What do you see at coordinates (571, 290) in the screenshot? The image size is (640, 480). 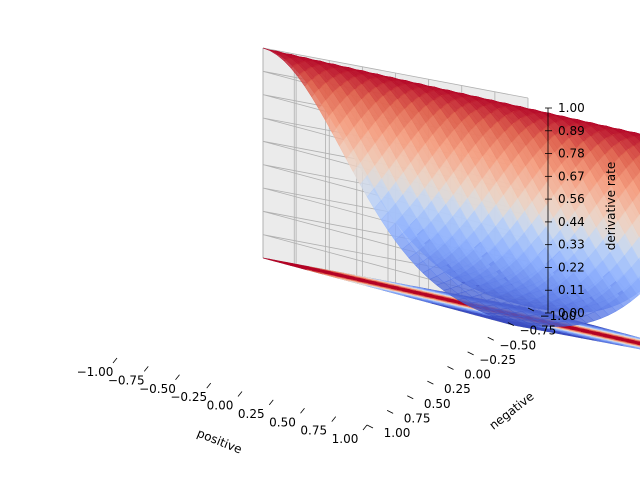 I see `z-tick-label: 0.11` at bounding box center [571, 290].